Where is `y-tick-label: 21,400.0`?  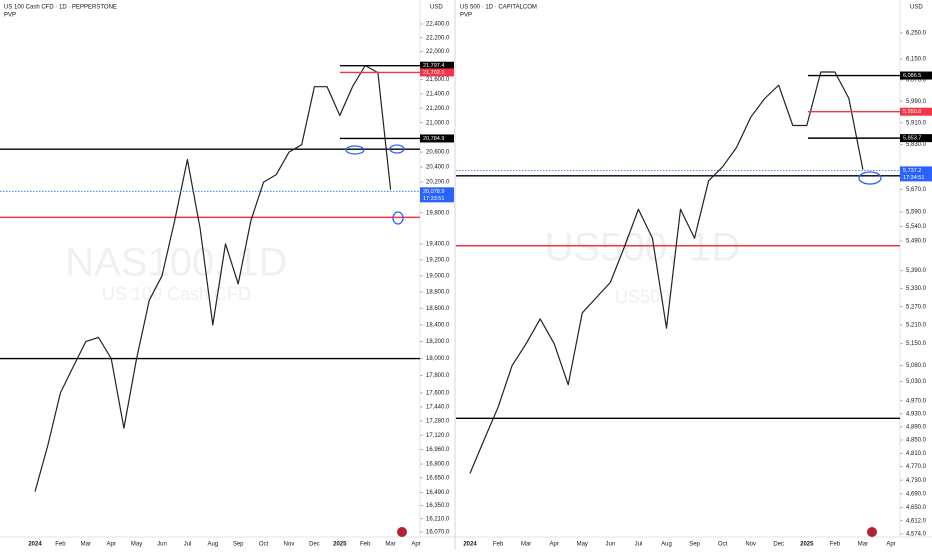 y-tick-label: 21,400.0 is located at coordinates (438, 94).